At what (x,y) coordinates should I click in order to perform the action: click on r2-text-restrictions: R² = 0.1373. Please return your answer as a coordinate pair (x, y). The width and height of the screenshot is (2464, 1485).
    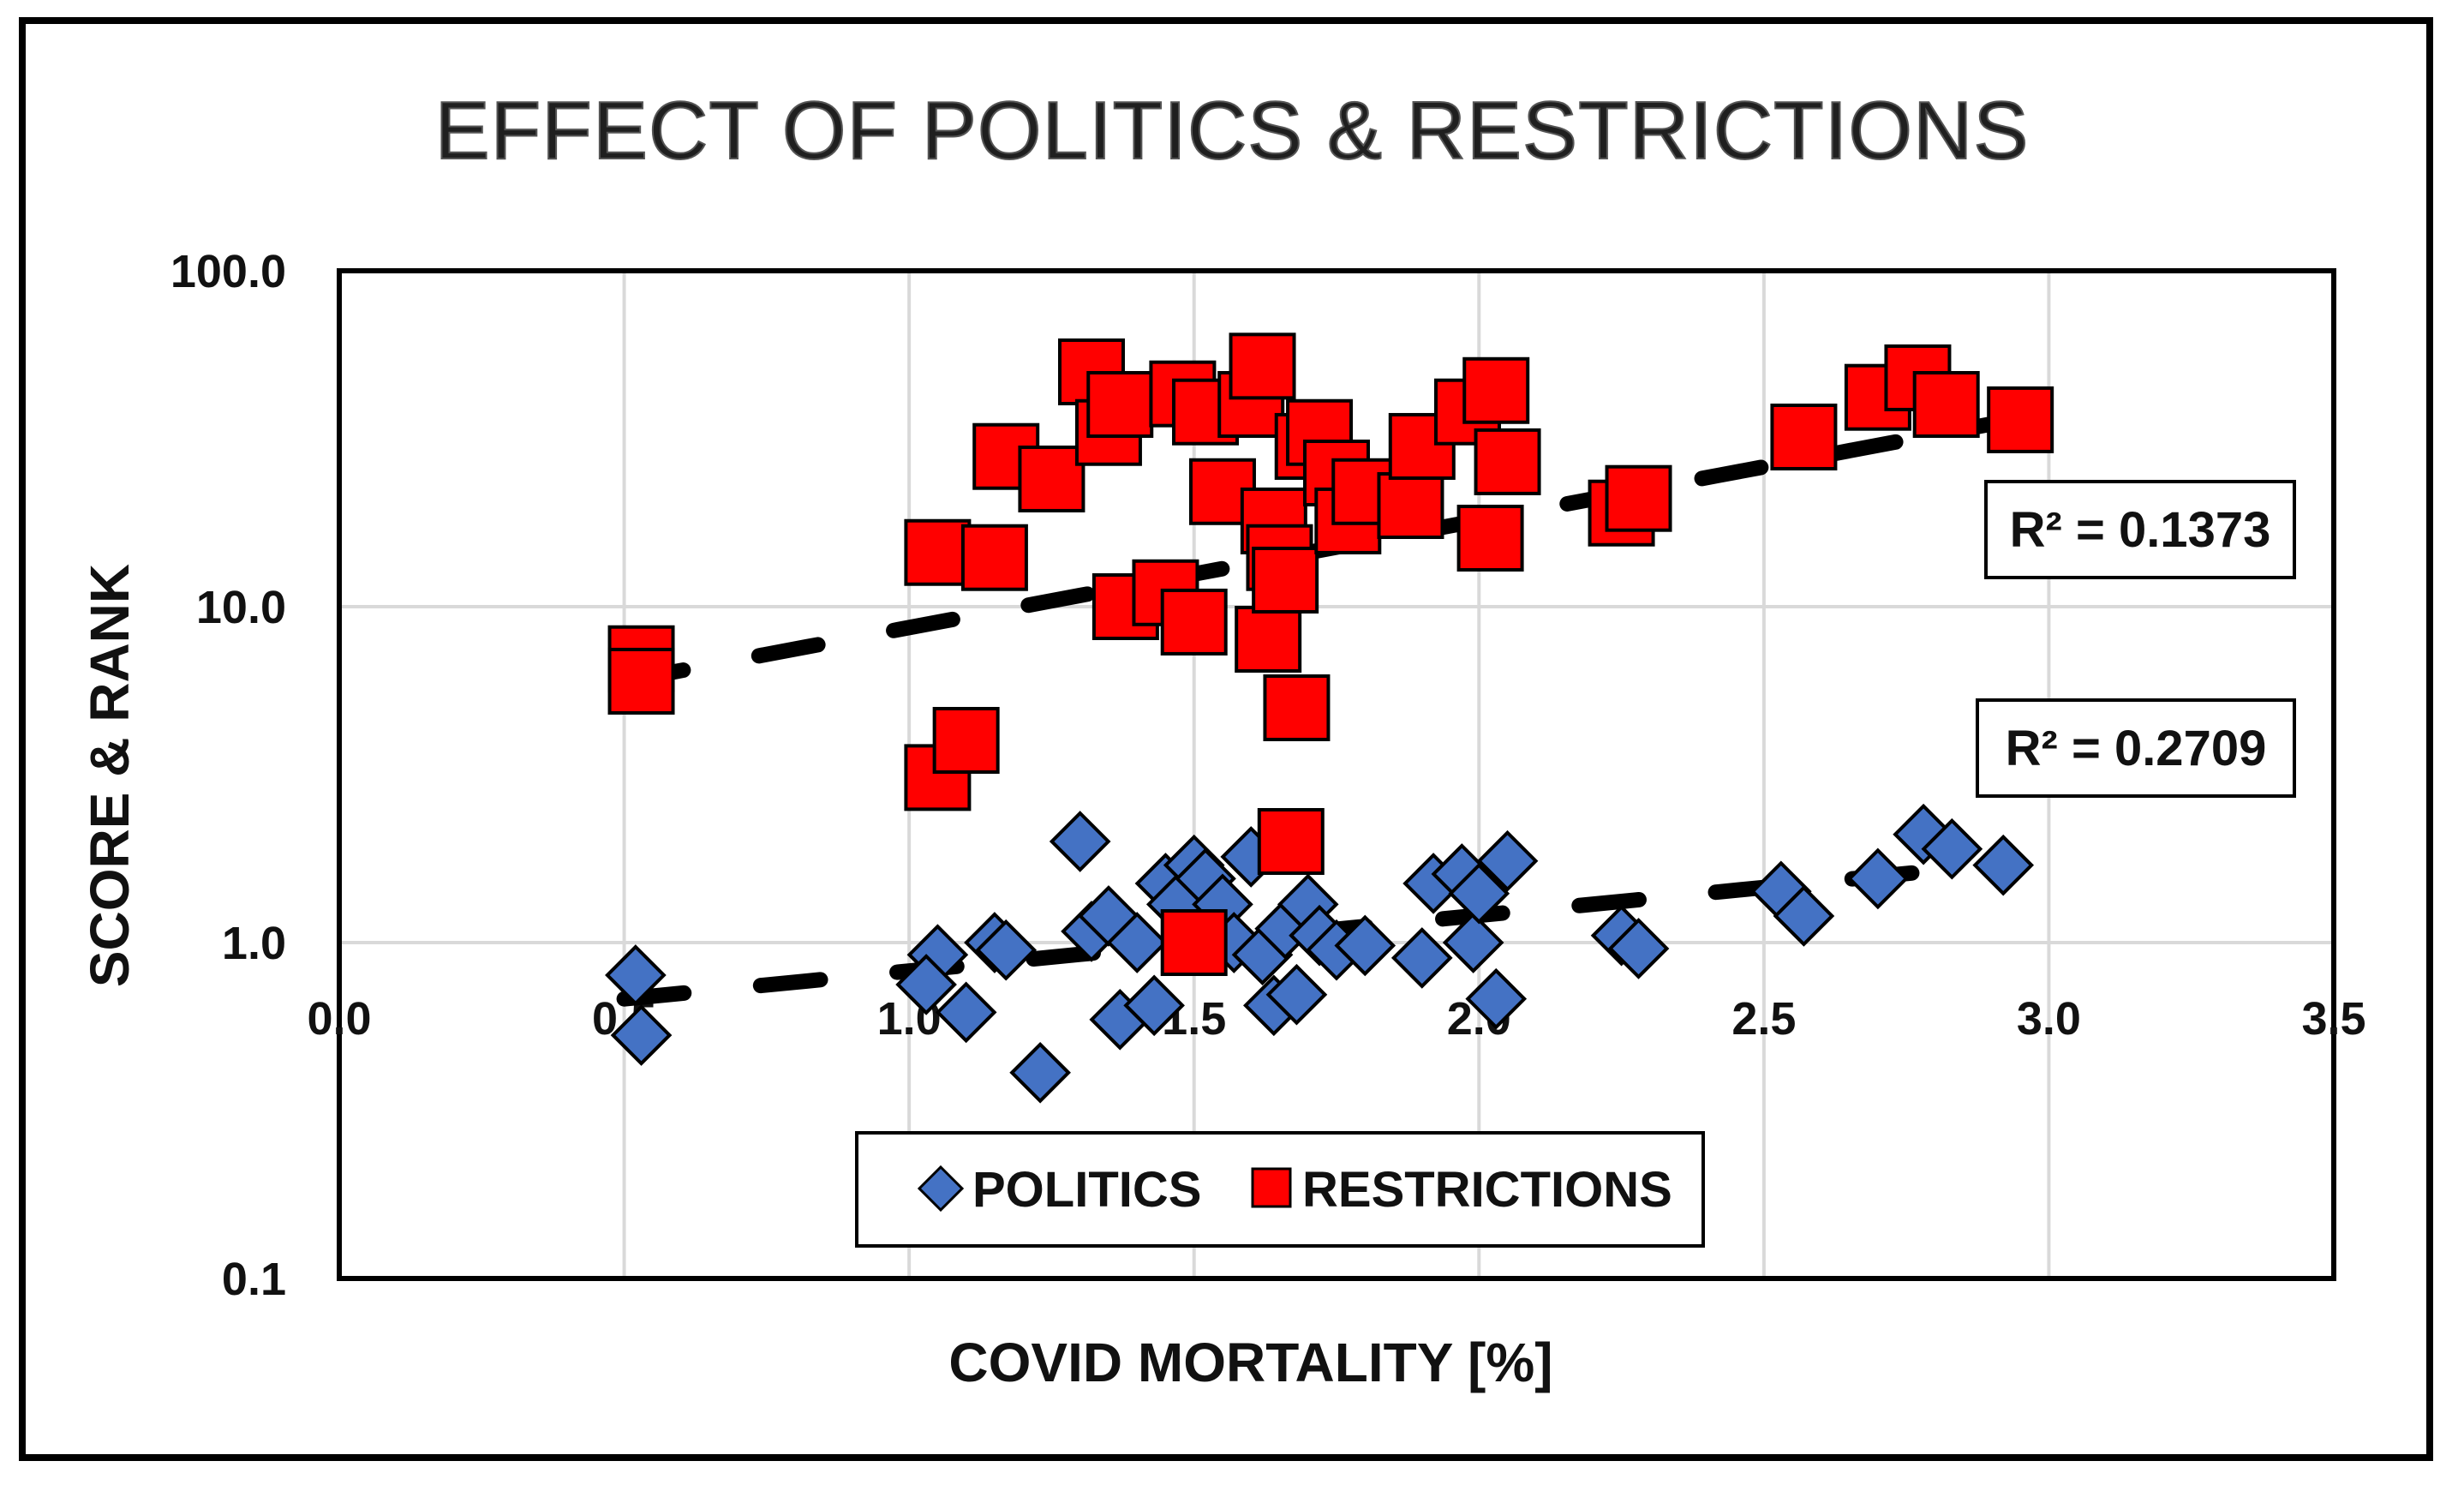
    Looking at the image, I should click on (2140, 530).